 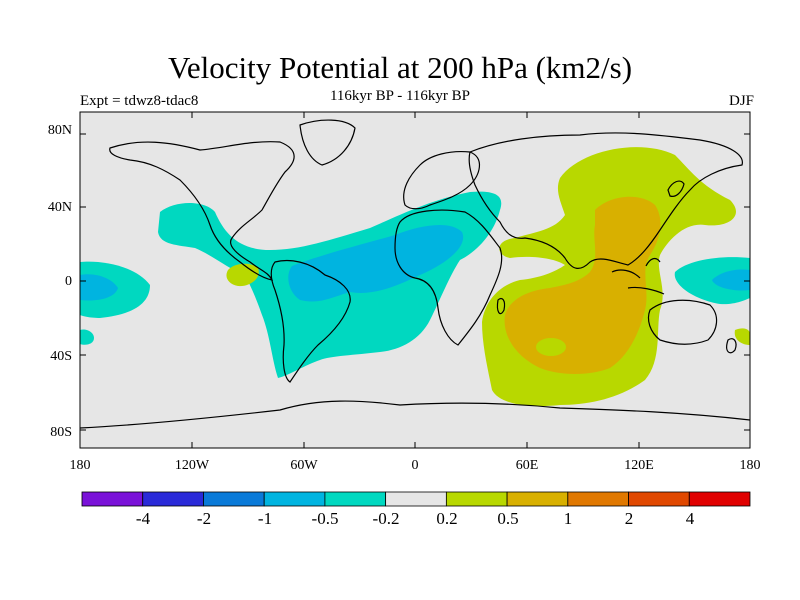 I want to click on colorbar, so click(x=416, y=499).